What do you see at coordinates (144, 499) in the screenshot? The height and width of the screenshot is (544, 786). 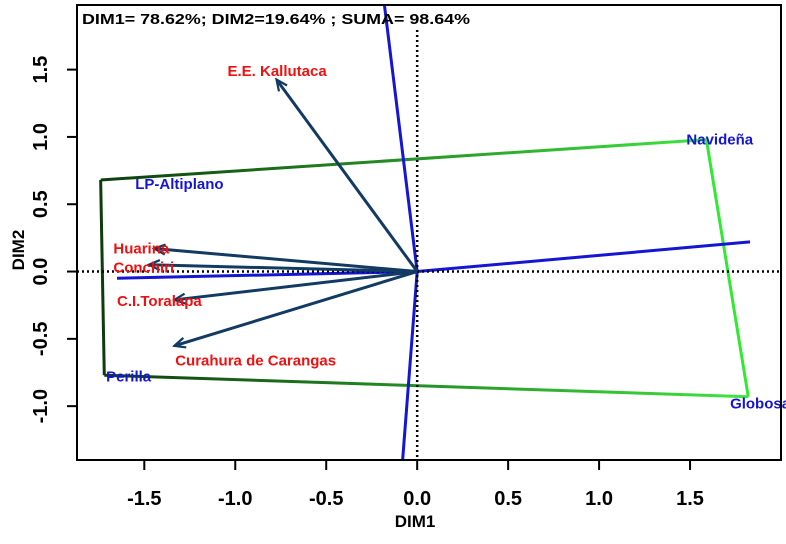 I see `x-tick-label: -1.5` at bounding box center [144, 499].